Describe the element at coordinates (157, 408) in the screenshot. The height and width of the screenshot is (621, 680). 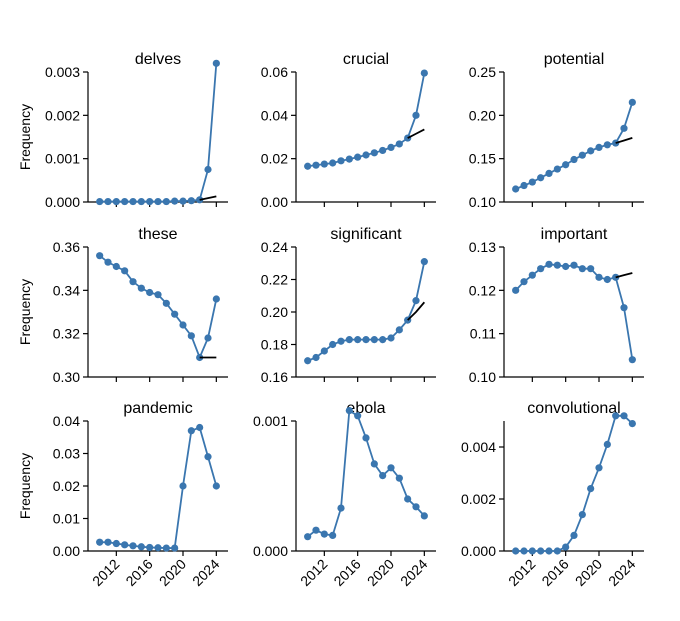
I see `subplot-title: pandemic` at that location.